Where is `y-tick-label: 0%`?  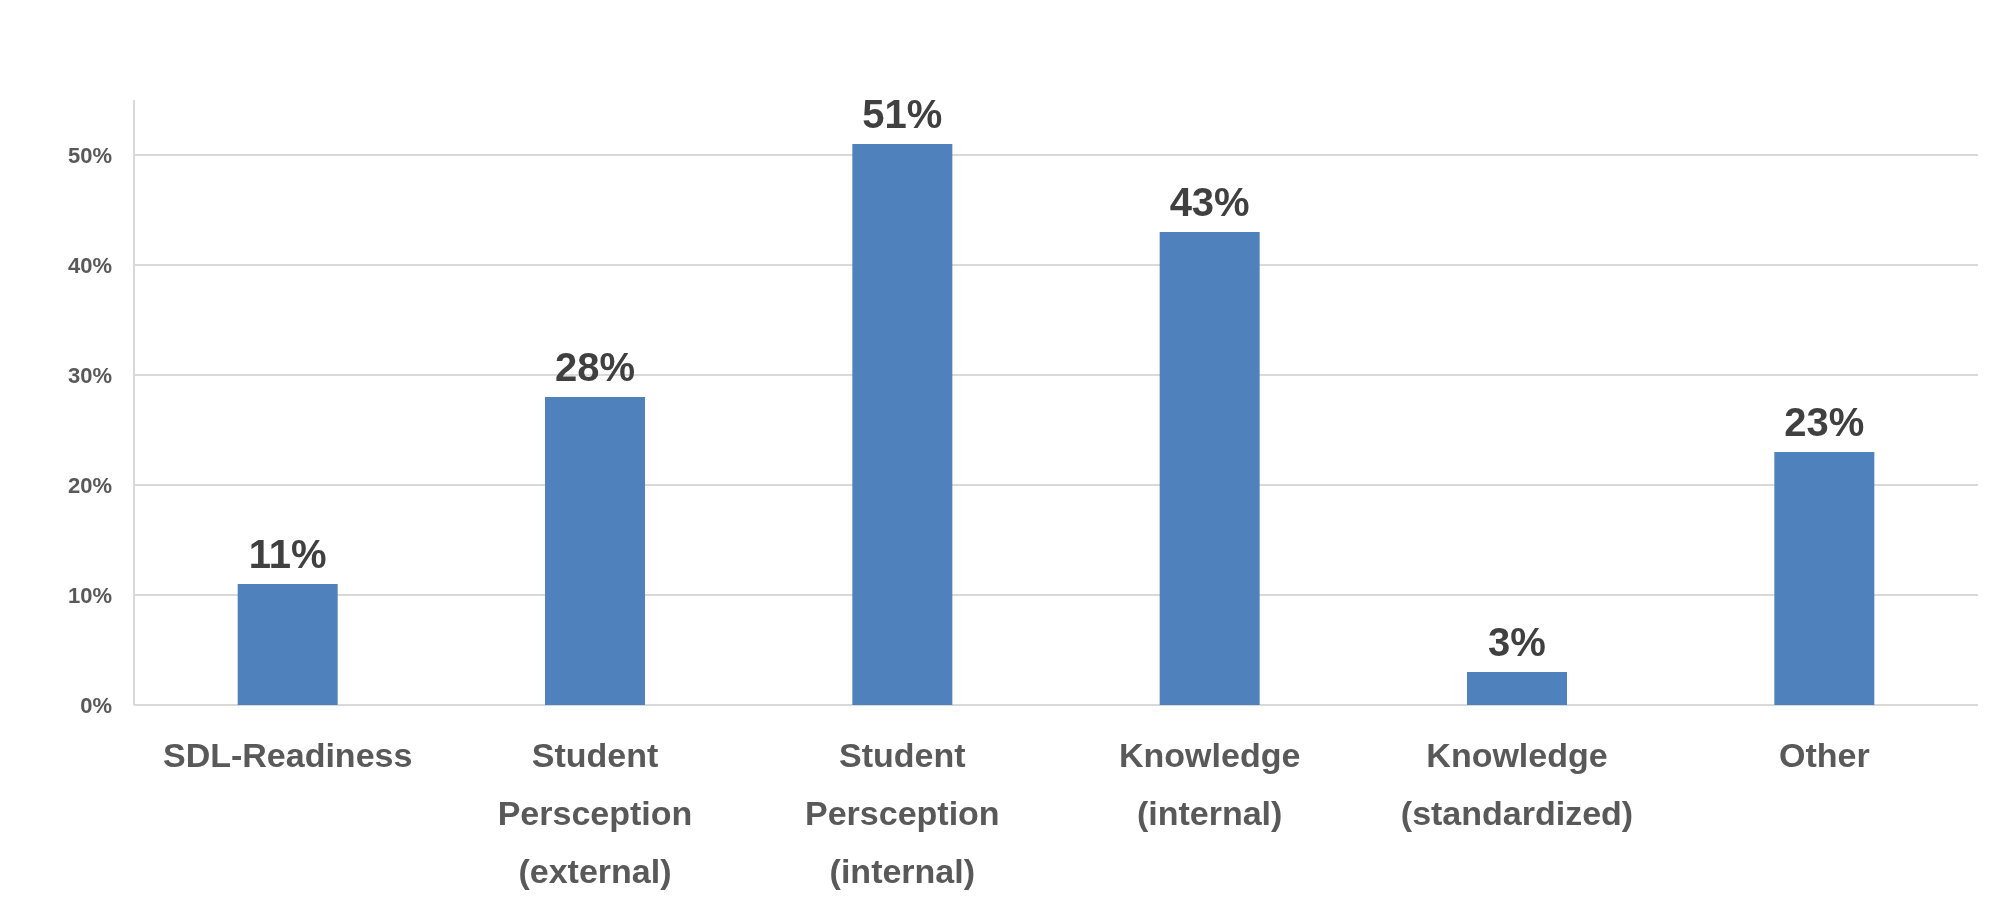 y-tick-label: 0% is located at coordinates (96, 705).